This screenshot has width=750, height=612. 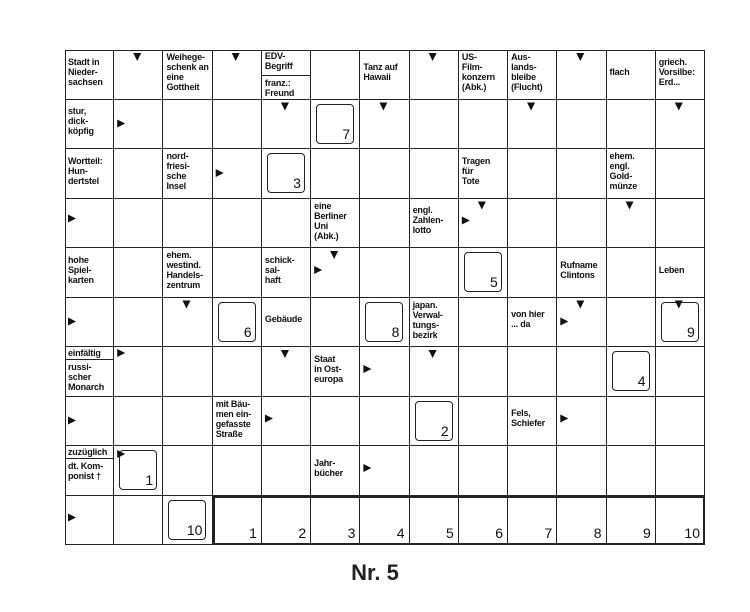 I want to click on grid-cell: Aus- lands- bleibe (Flucht), so click(x=533, y=75).